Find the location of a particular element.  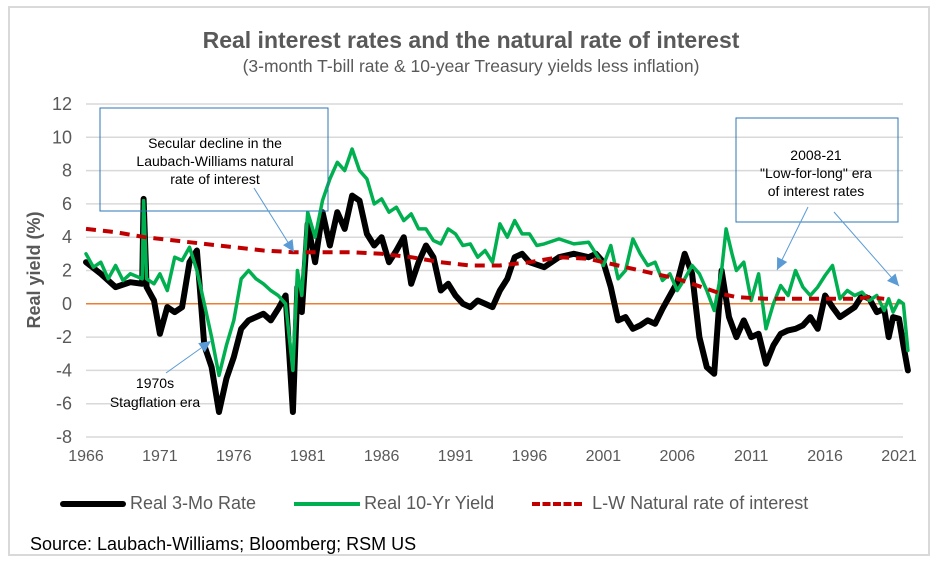

y-tick-label: 12 is located at coordinates (62, 104).